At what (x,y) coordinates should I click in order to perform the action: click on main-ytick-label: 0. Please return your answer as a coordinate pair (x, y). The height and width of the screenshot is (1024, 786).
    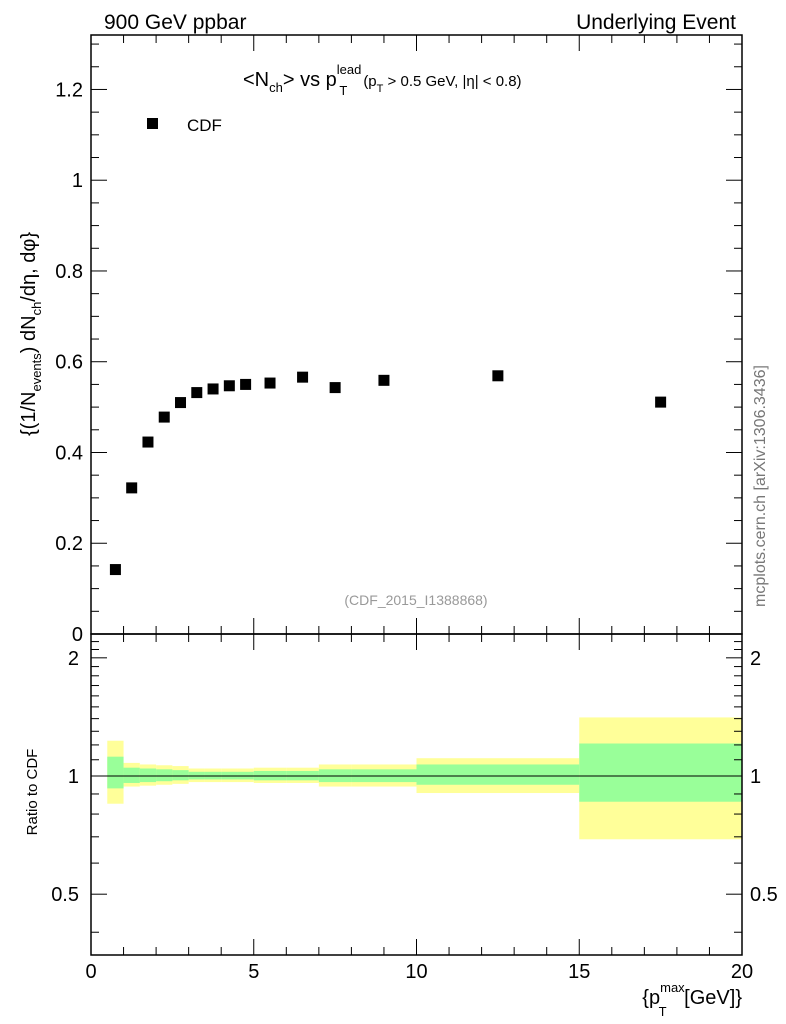
    Looking at the image, I should click on (77, 635).